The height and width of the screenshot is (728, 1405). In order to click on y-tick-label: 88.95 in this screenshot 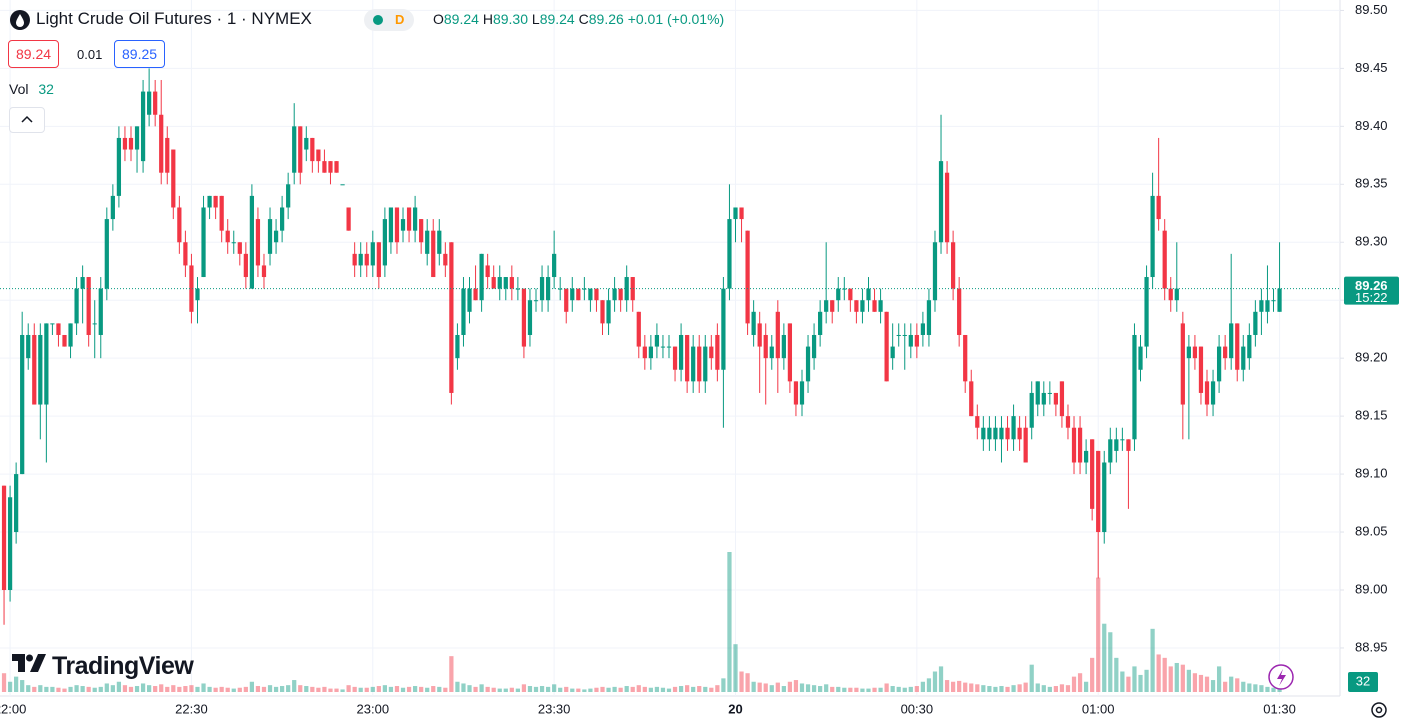, I will do `click(1371, 646)`.